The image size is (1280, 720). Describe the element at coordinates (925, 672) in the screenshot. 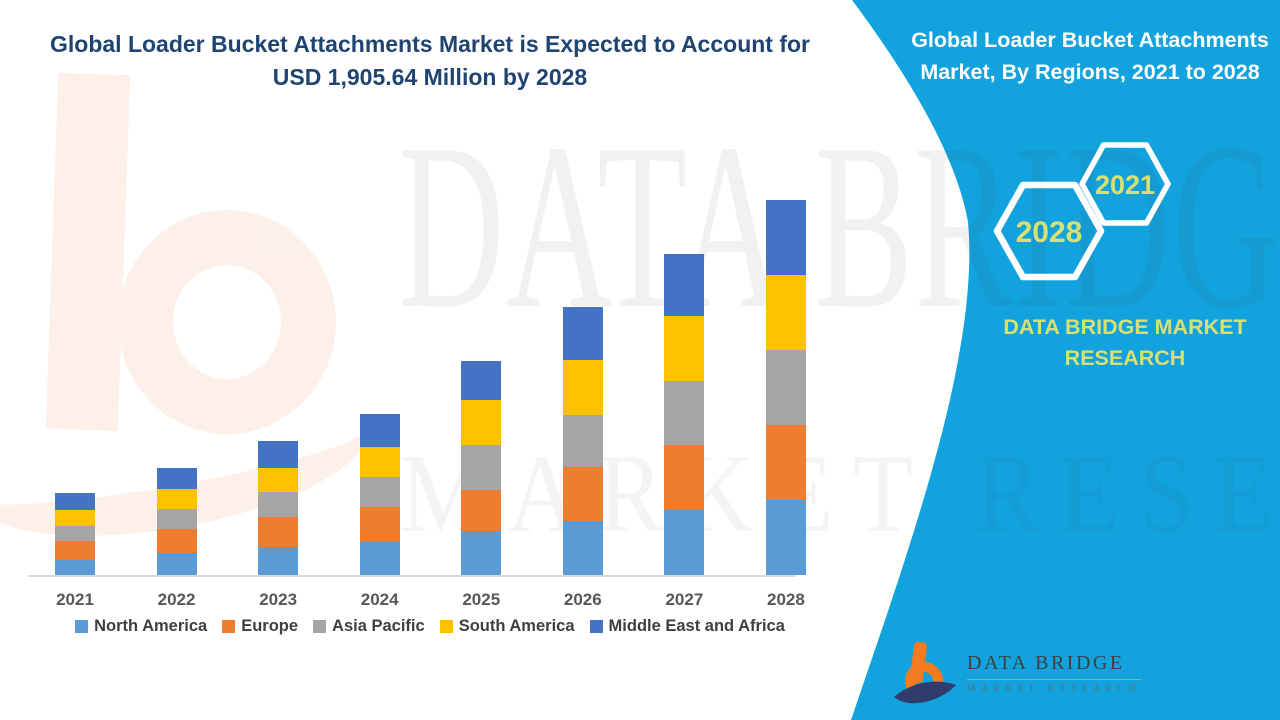

I see `data-bridge-b-icon` at that location.